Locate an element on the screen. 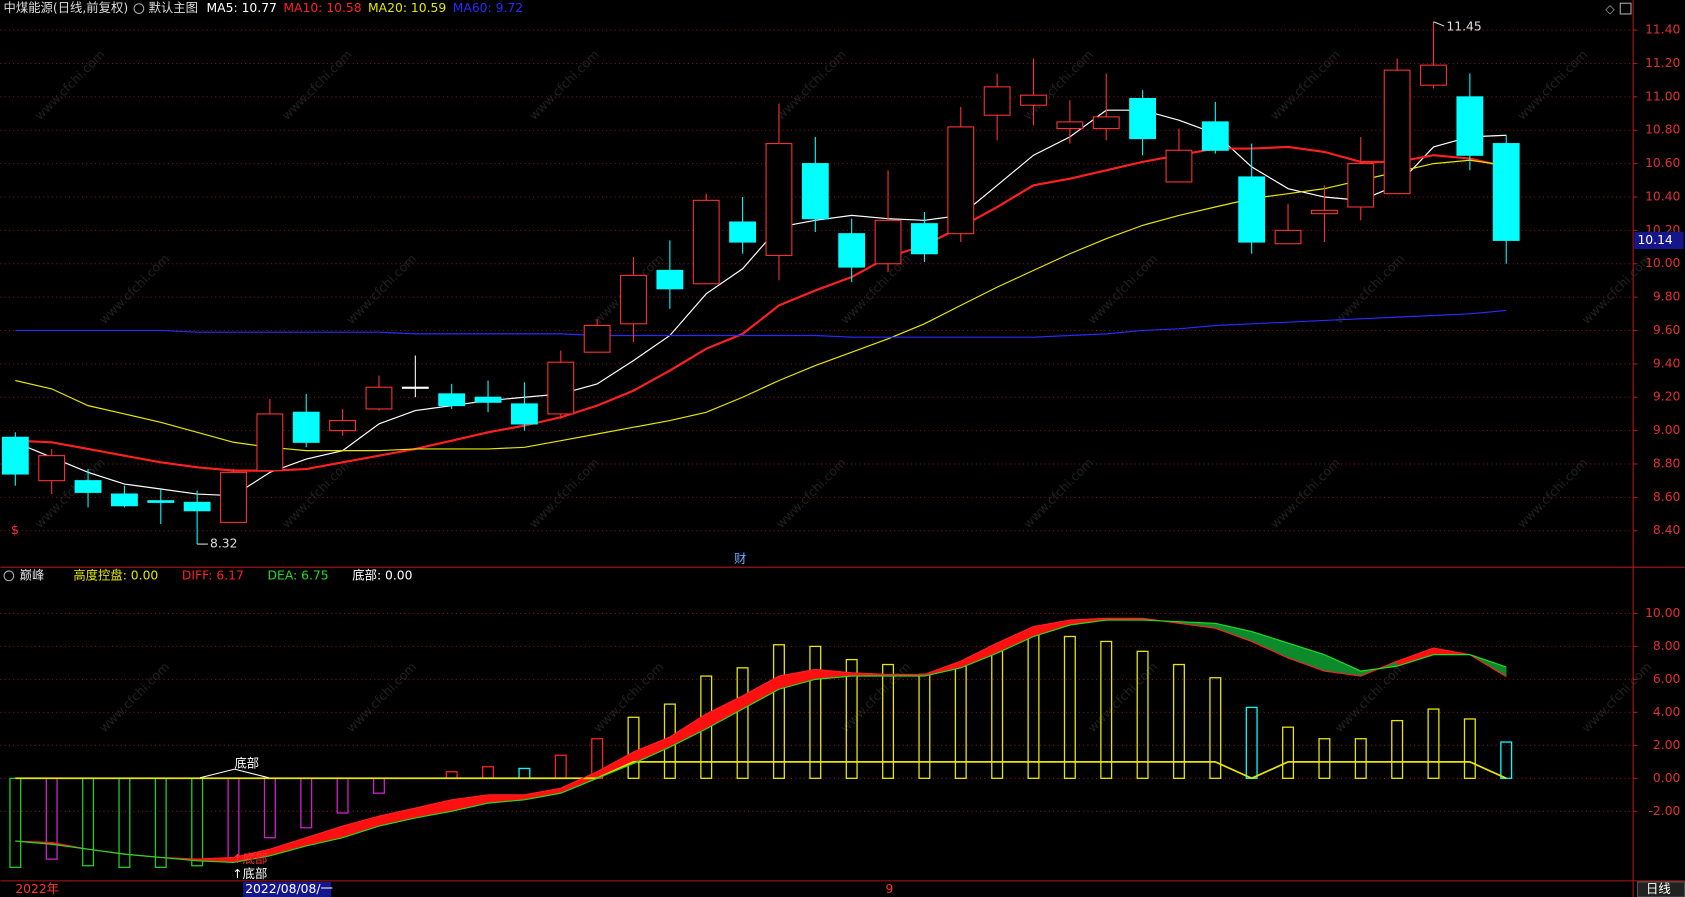 The image size is (1685, 897). last-price-label: 10.14 is located at coordinates (1654, 240).